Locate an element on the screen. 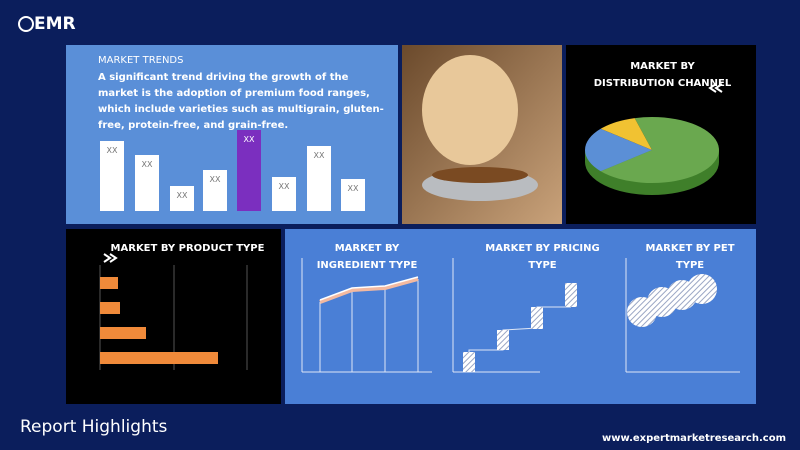 This screenshot has height=450, width=800. logo-icon is located at coordinates (26, 24).